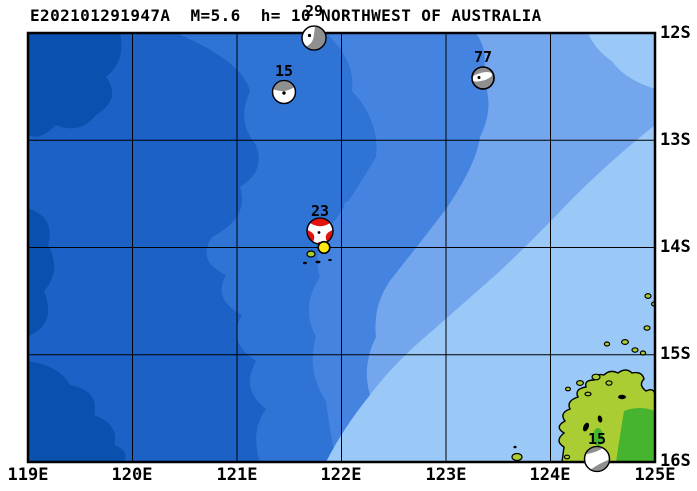  I want to click on lat-tick-12s: 12S, so click(675, 33).